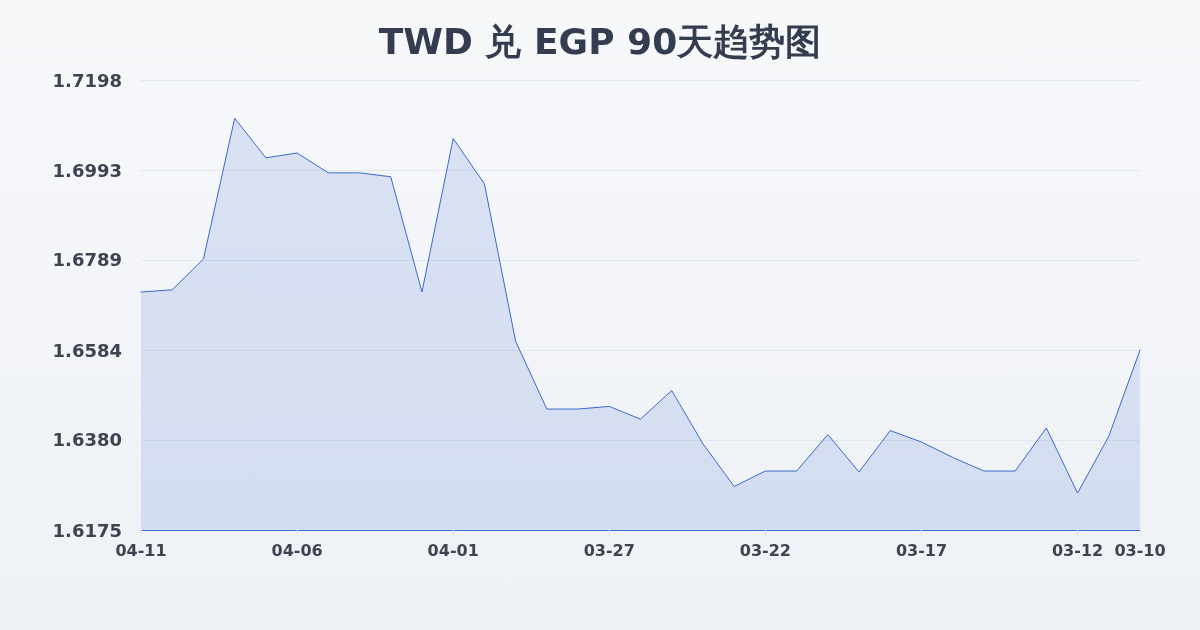 This screenshot has height=630, width=1200. What do you see at coordinates (87, 530) in the screenshot?
I see `y-tick-label: 1.6175` at bounding box center [87, 530].